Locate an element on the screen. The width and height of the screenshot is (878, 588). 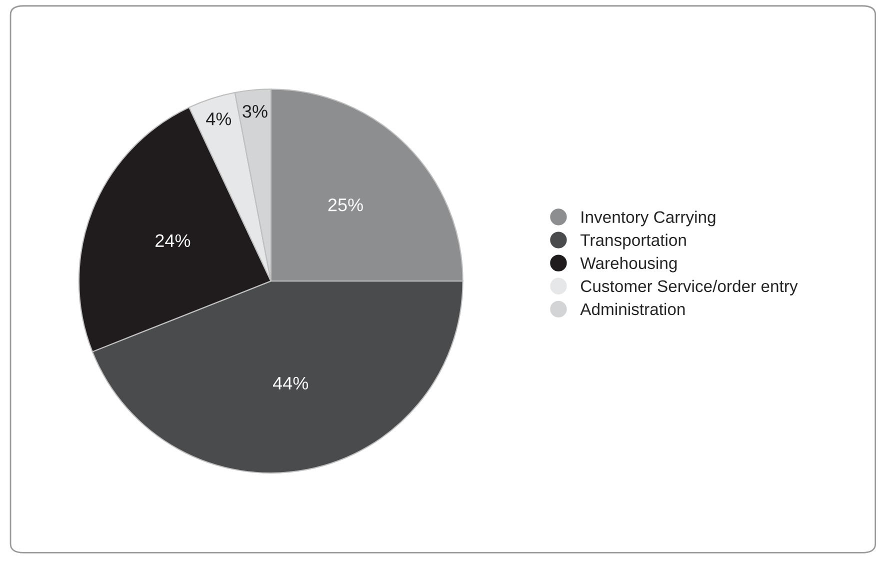
legend-label: Customer Service/order entry is located at coordinates (689, 288).